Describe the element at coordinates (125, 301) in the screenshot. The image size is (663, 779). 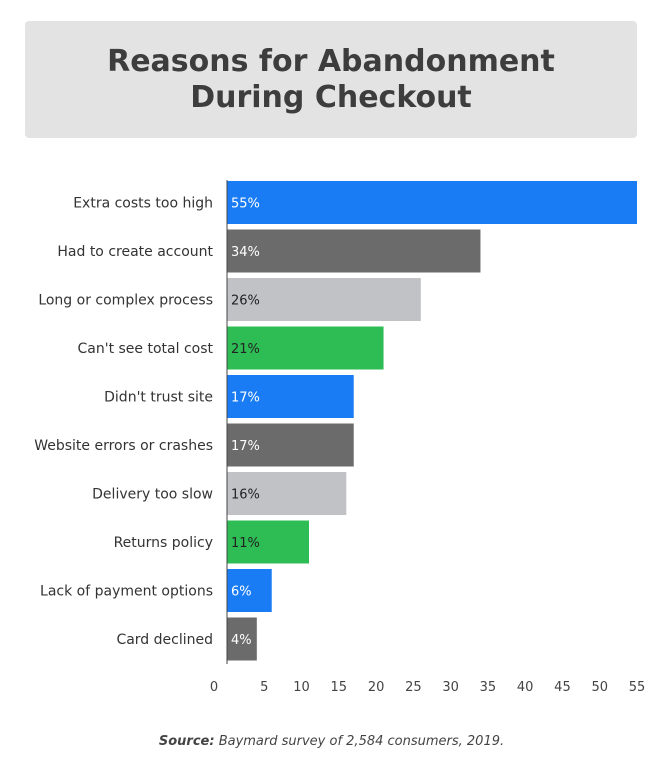
I see `category-label-2: Long or complex process` at that location.